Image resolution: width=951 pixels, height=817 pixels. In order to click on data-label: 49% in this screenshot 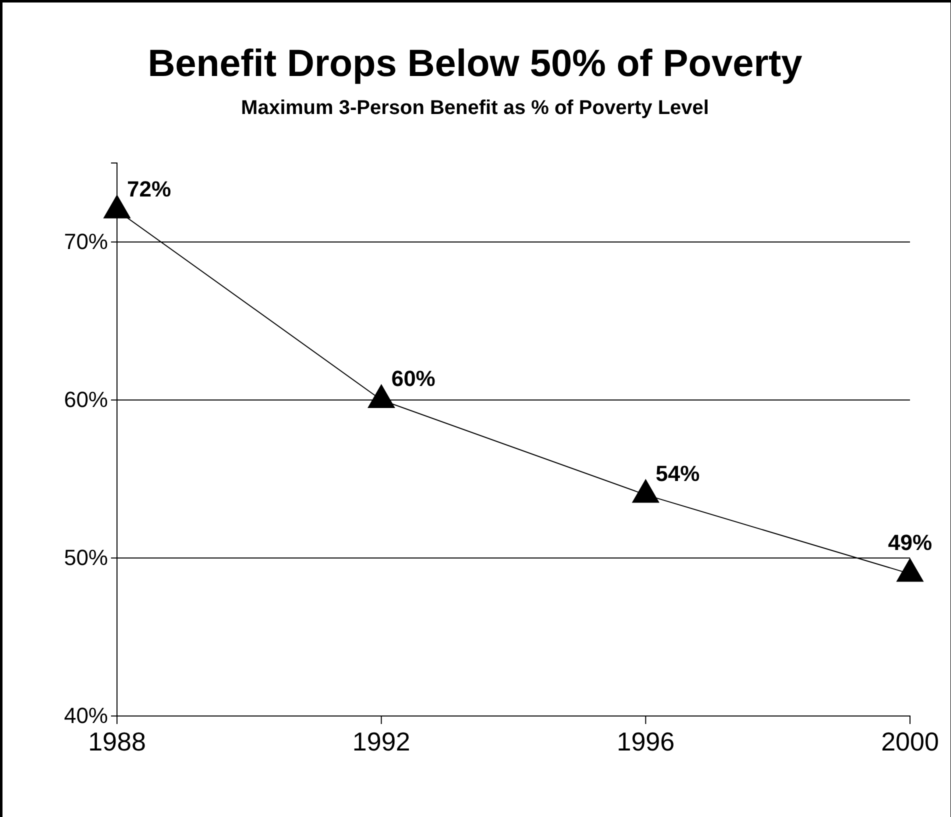, I will do `click(910, 542)`.